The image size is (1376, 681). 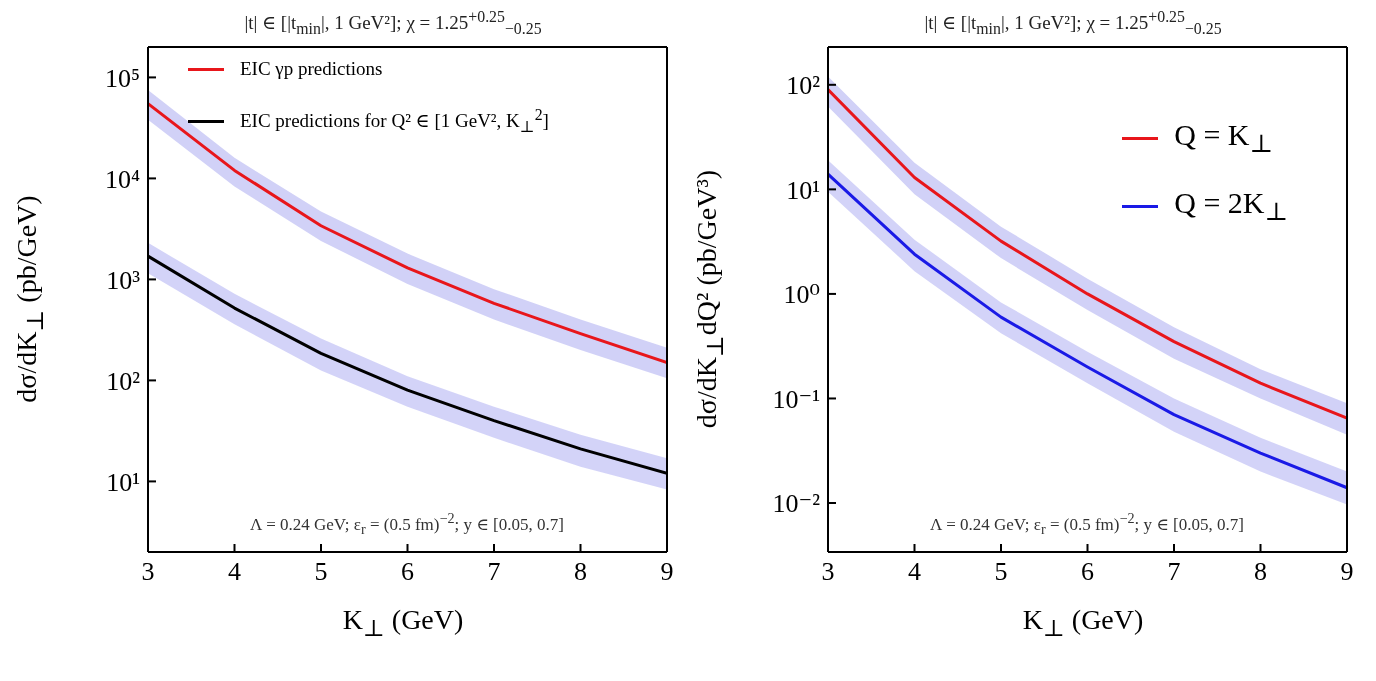 What do you see at coordinates (1223, 138) in the screenshot?
I see `legend-label: Q = K$_{⊥}$` at bounding box center [1223, 138].